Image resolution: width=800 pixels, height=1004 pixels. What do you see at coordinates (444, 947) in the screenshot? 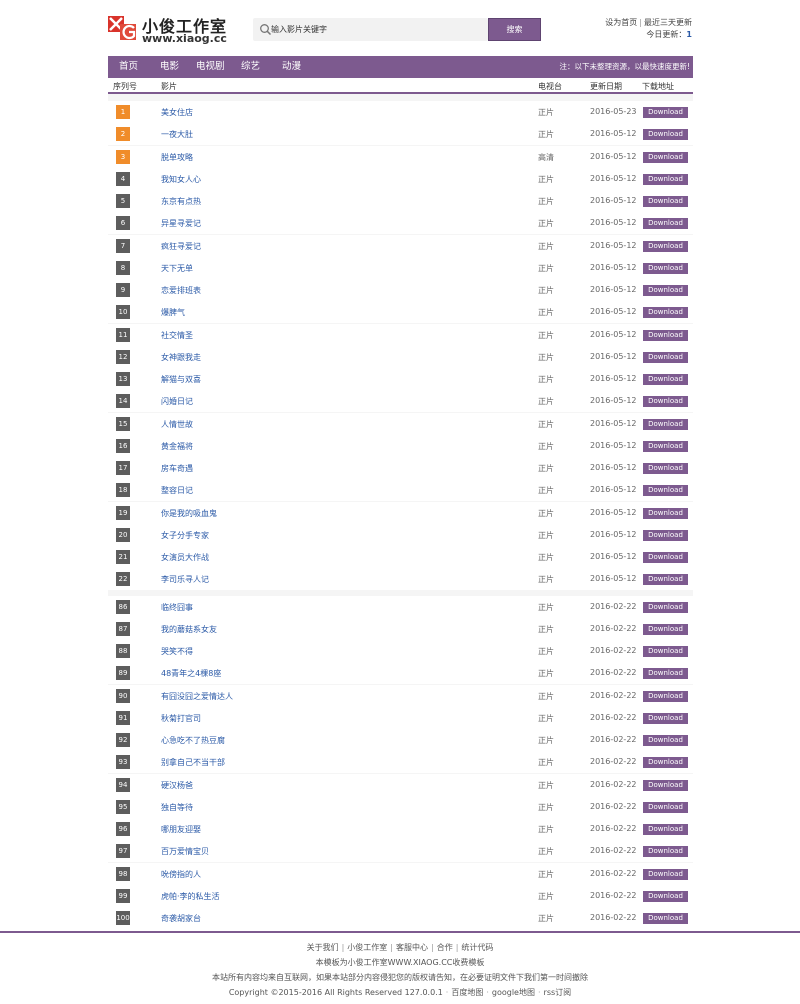
I see `footer-link-cooperation: 合作` at bounding box center [444, 947].